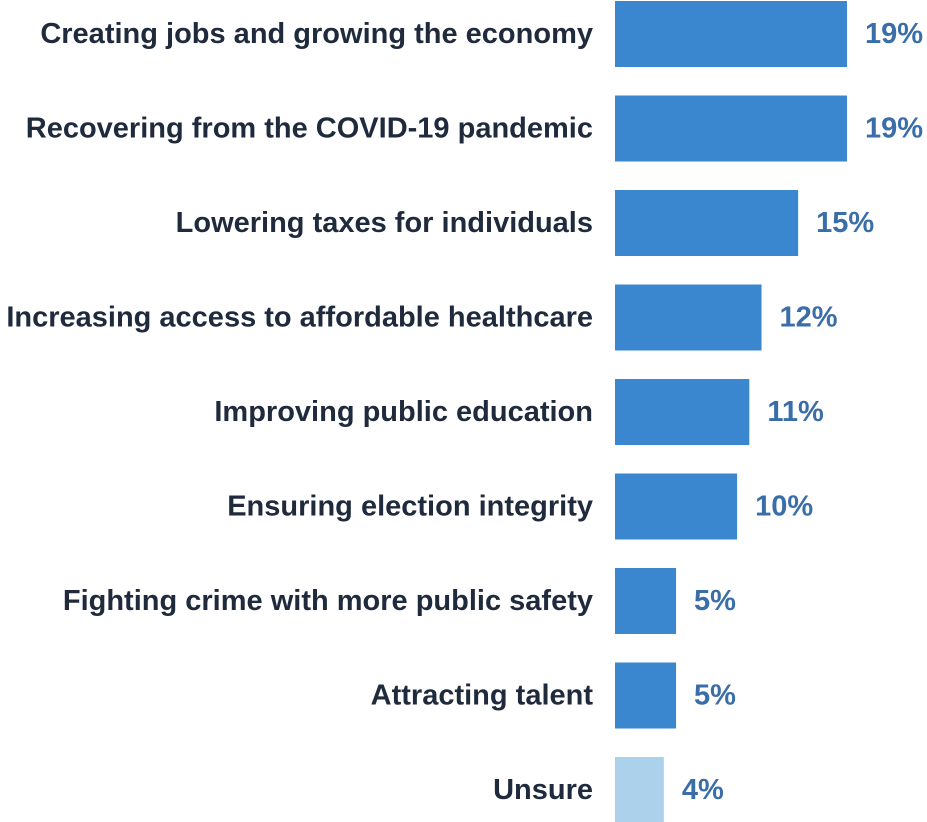  What do you see at coordinates (316, 34) in the screenshot?
I see `category-label-creating-jobs-and-growing-the-economy: Creating jobs and growing the economy` at bounding box center [316, 34].